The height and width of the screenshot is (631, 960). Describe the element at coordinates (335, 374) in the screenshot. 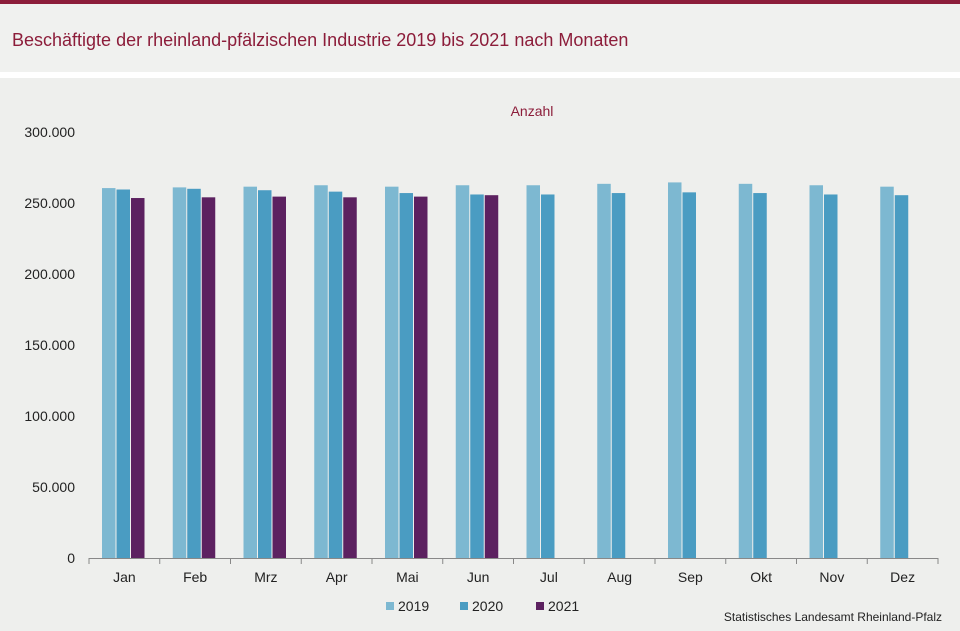

I see `bar-2020-Apr` at that location.